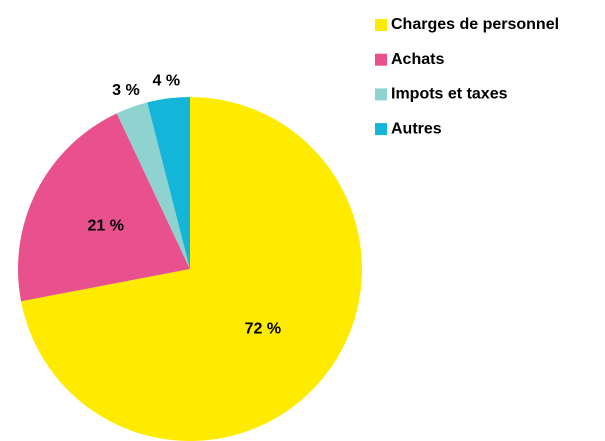  What do you see at coordinates (417, 59) in the screenshot?
I see `legend-label: Achats` at bounding box center [417, 59].